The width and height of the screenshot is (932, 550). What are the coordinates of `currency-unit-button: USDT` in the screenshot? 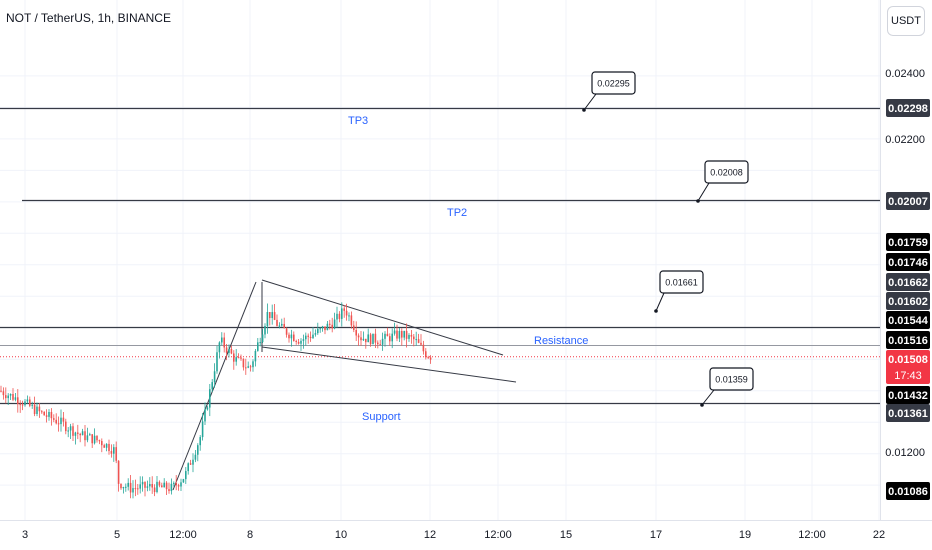 It's located at (906, 21).